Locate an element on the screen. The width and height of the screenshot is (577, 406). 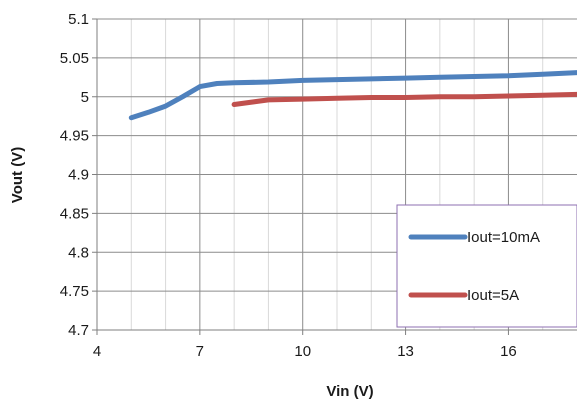
y-axis-title: Vout (V) is located at coordinates (17, 175).